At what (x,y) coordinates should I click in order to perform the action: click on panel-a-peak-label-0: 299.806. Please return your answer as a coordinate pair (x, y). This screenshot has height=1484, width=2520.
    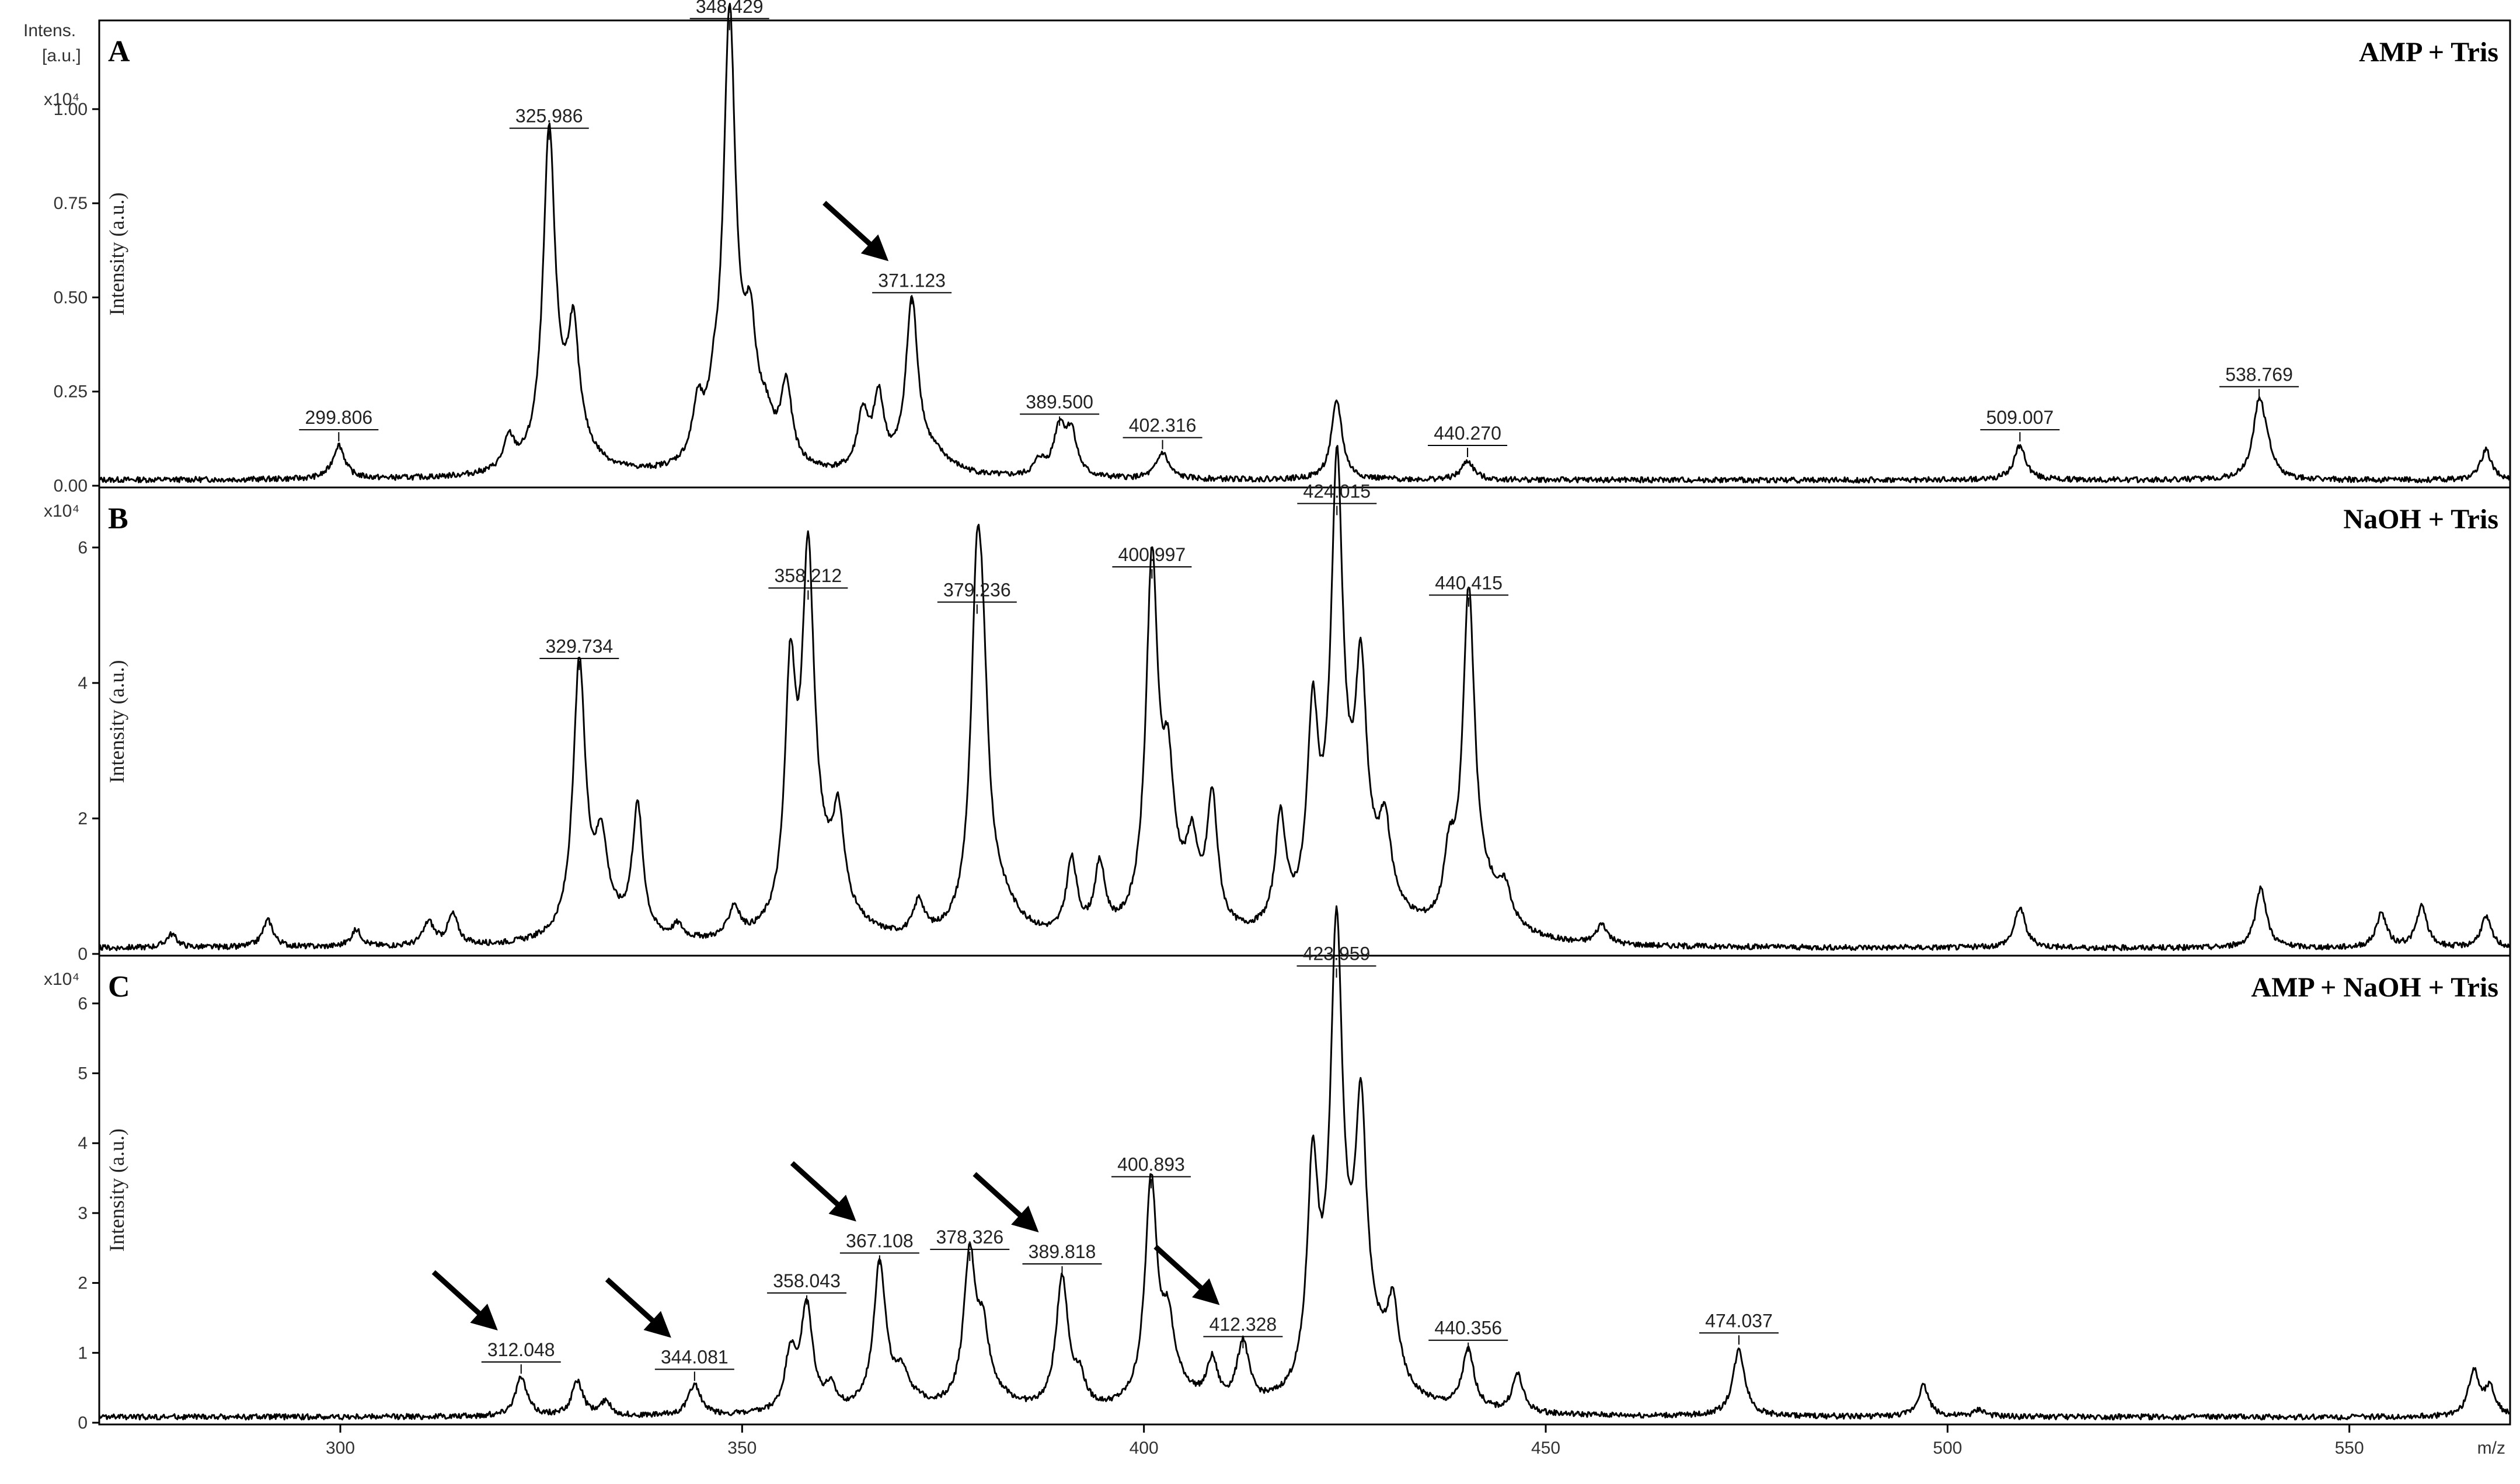
    Looking at the image, I should click on (338, 417).